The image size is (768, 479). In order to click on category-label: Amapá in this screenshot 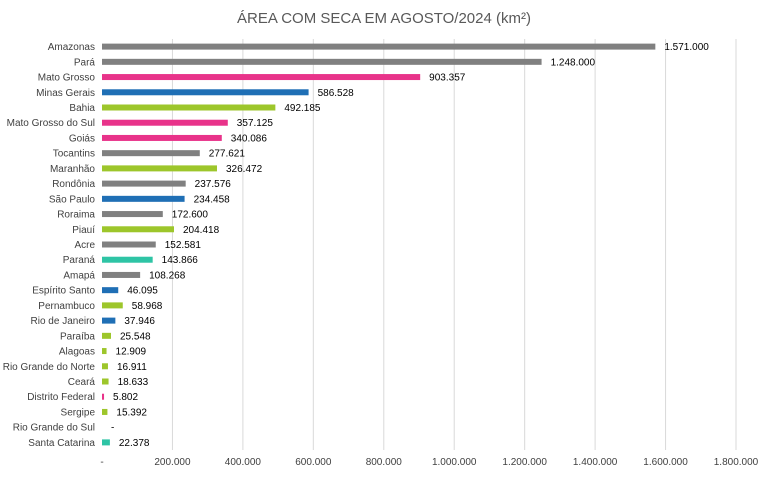, I will do `click(79, 275)`.